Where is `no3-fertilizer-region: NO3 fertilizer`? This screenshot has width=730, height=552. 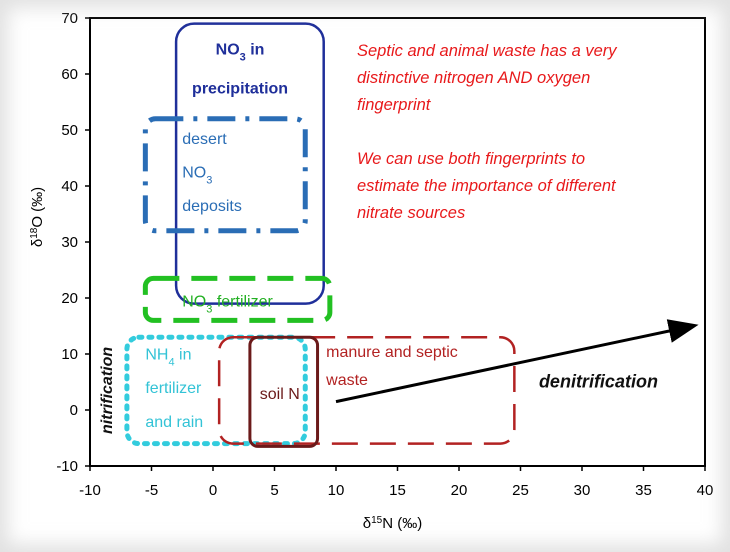 no3-fertilizer-region: NO3 fertilizer is located at coordinates (237, 299).